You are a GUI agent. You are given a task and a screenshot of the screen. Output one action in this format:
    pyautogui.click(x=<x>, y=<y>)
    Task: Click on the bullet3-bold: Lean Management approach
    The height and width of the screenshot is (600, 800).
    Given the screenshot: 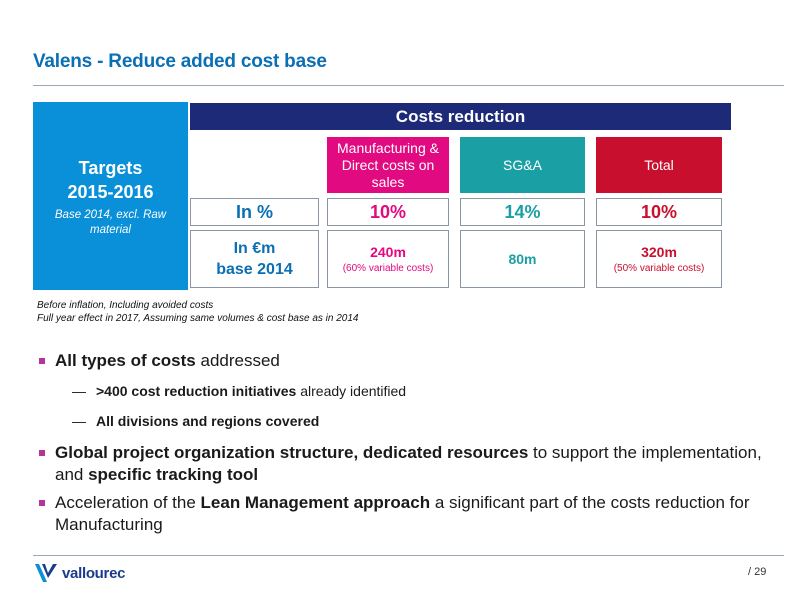 What is the action you would take?
    pyautogui.click(x=315, y=502)
    